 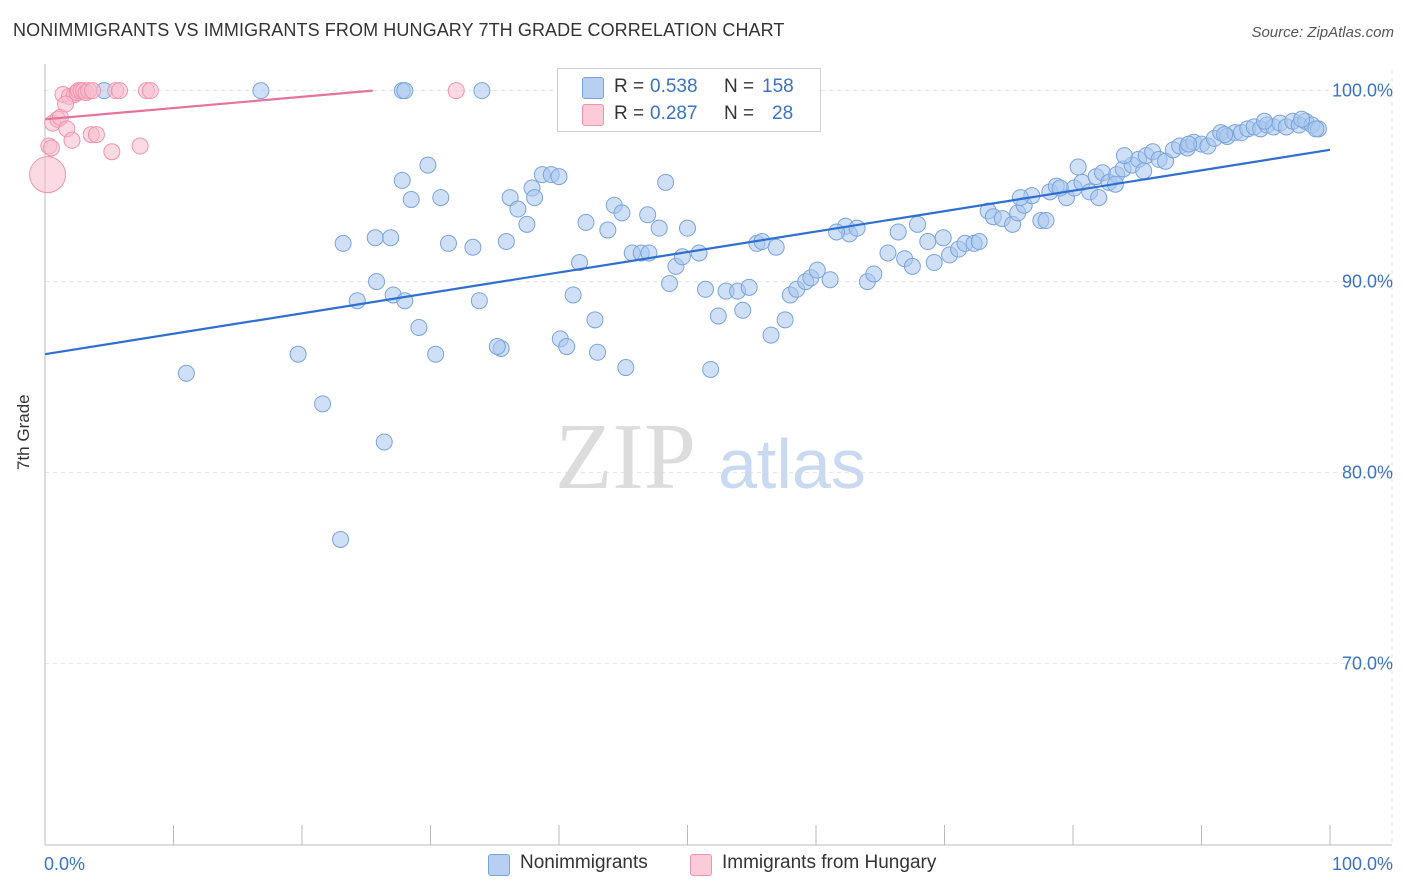 I want to click on watermark-zip: ZIP, so click(x=625, y=457).